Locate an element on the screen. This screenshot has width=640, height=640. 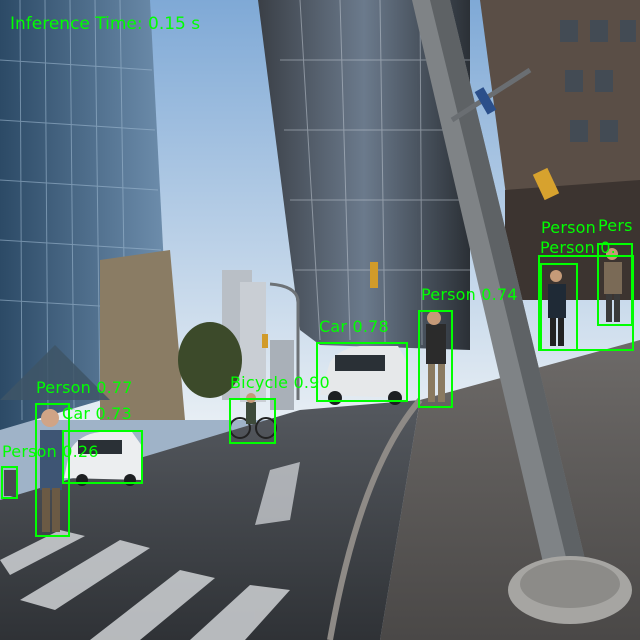
left-low-building is located at coordinates (142, 335).